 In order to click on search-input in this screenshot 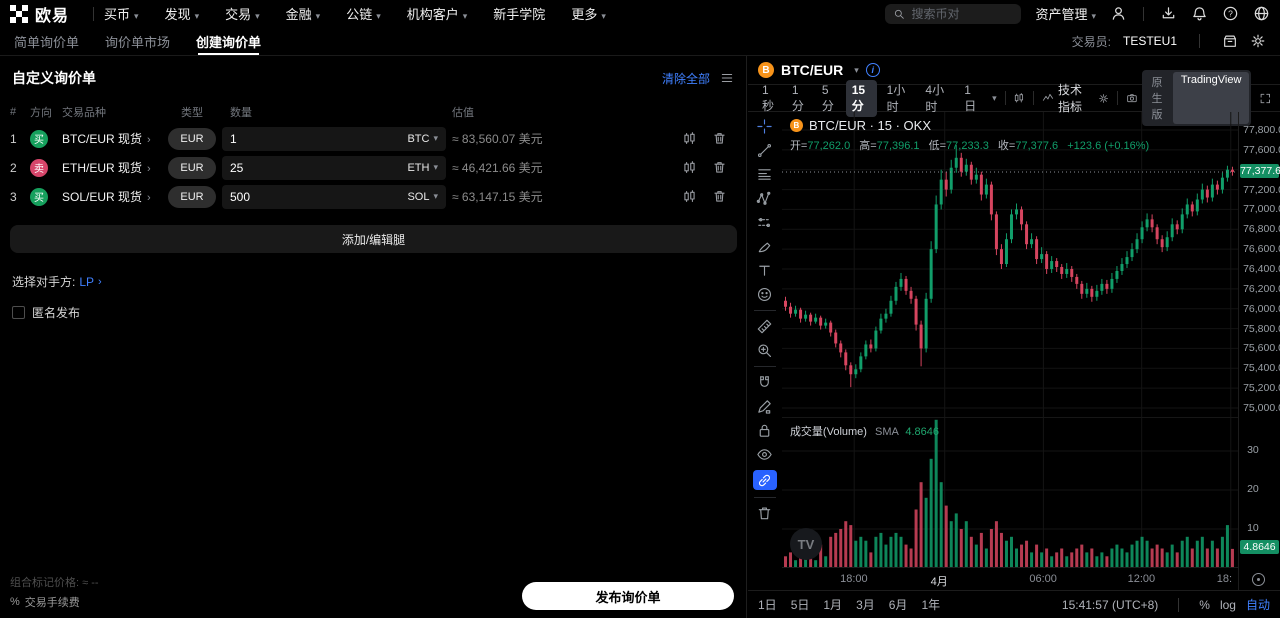, I will do `click(956, 13)`.